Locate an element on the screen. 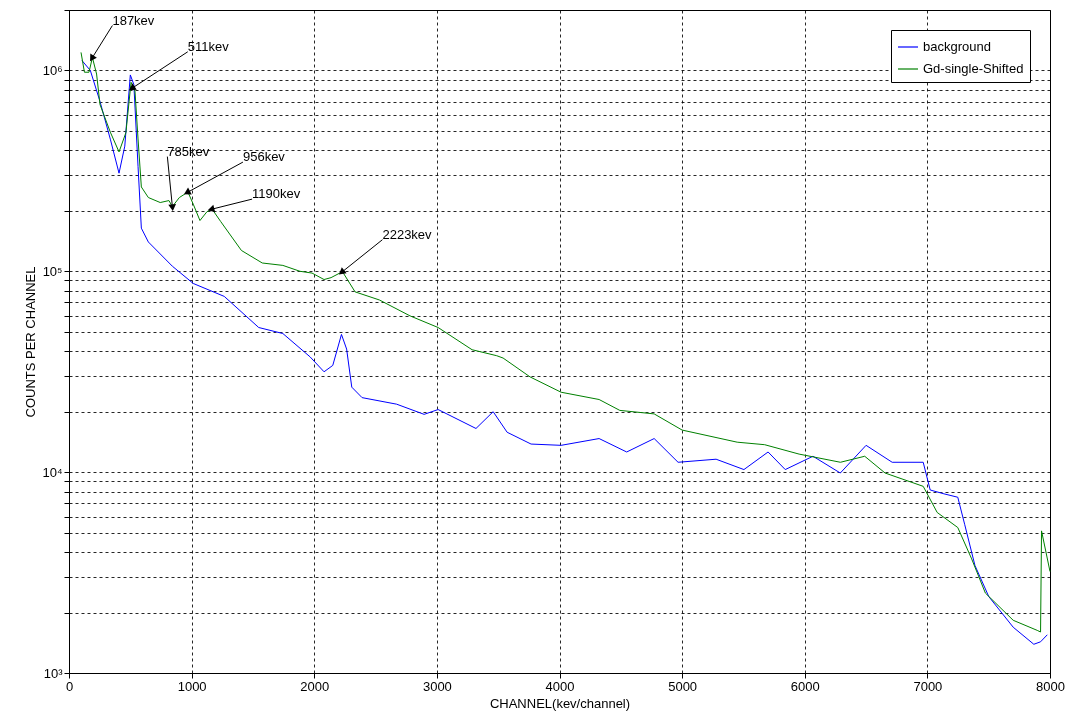 The height and width of the screenshot is (721, 1073). y-tick-label: 10⁶ is located at coordinates (52, 70).